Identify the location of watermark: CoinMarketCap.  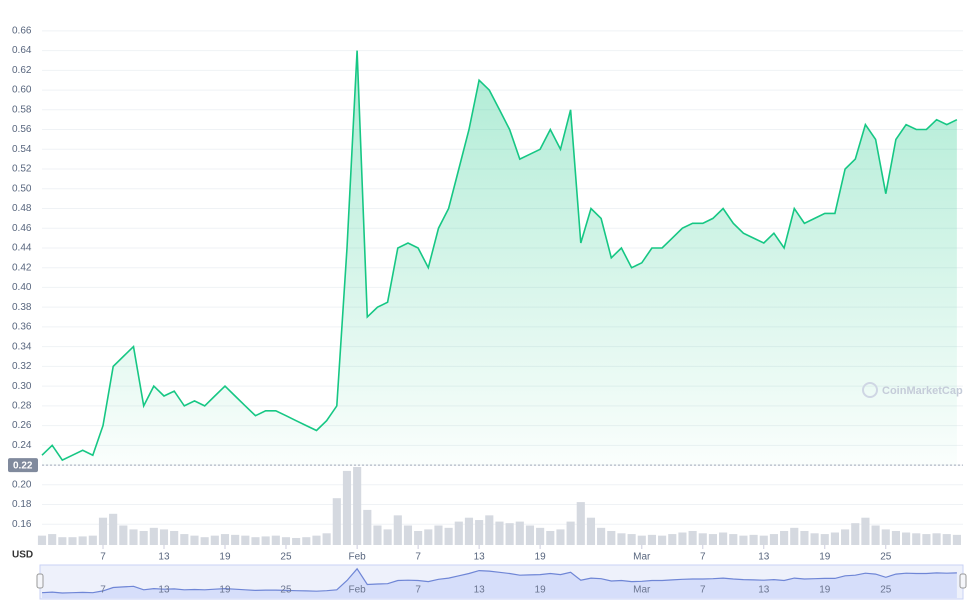
(912, 390).